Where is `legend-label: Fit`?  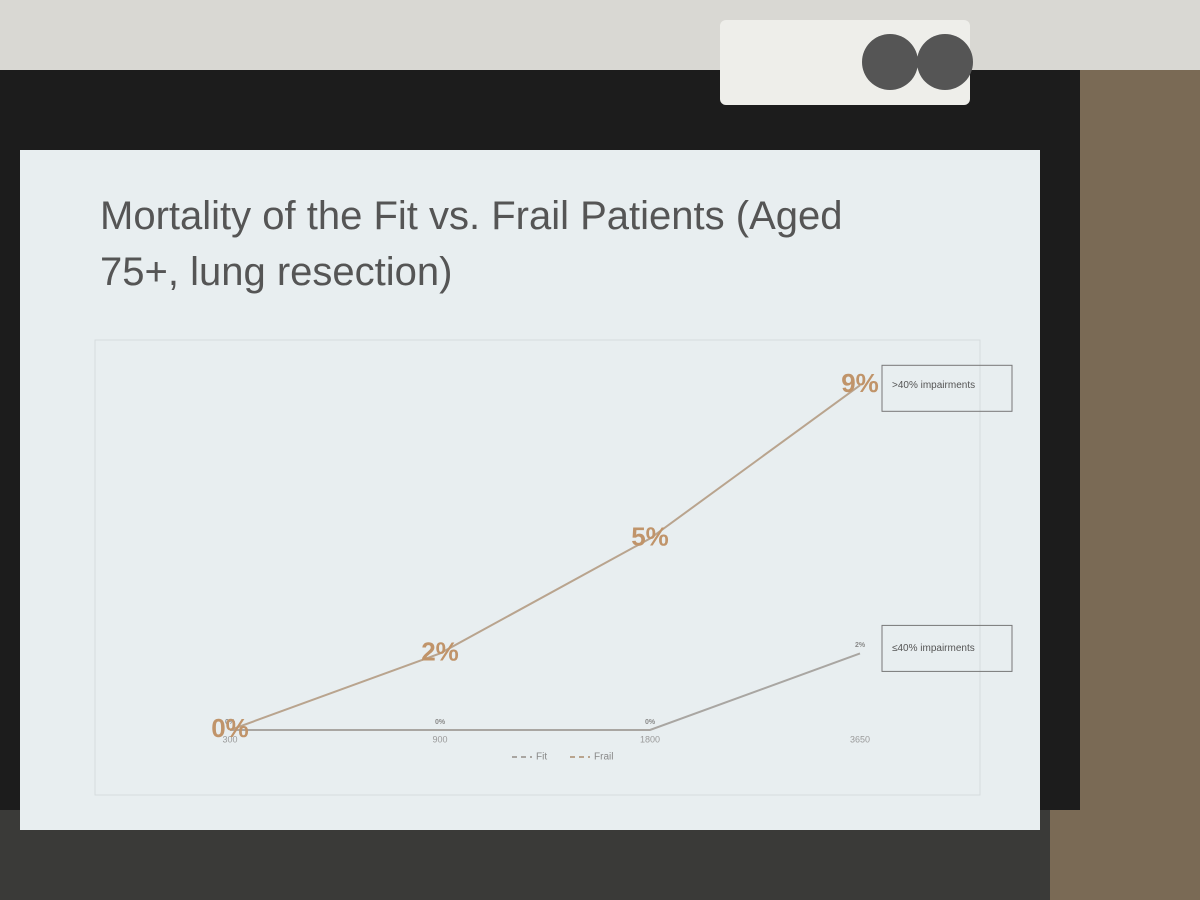
legend-label: Fit is located at coordinates (541, 757).